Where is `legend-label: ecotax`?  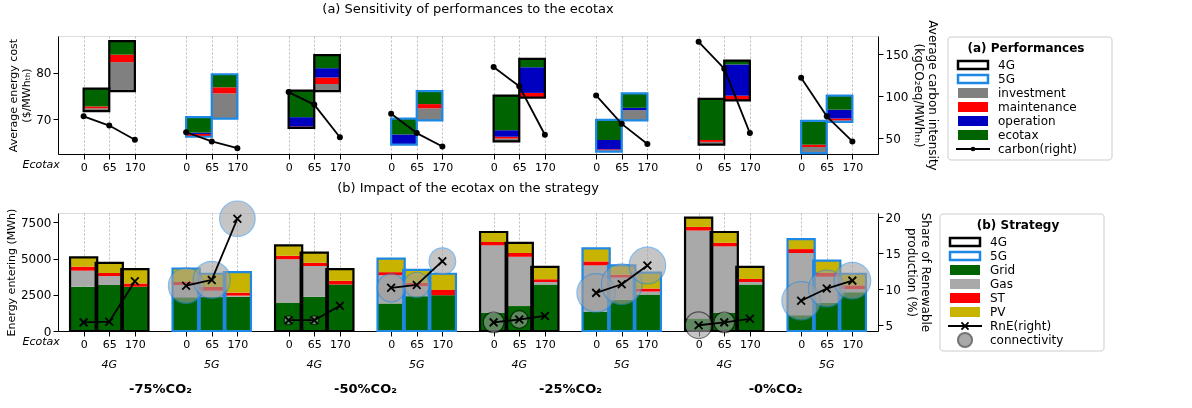
legend-label: ecotax is located at coordinates (1018, 135).